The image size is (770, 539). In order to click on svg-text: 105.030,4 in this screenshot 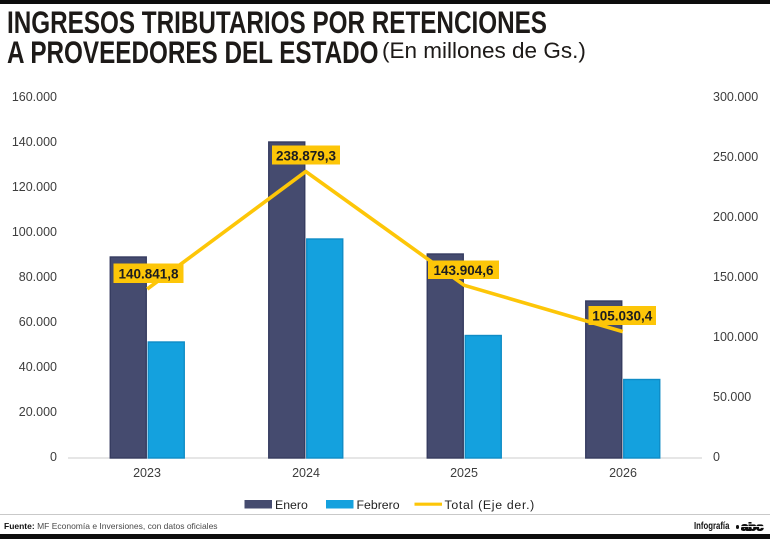, I will do `click(622, 316)`.